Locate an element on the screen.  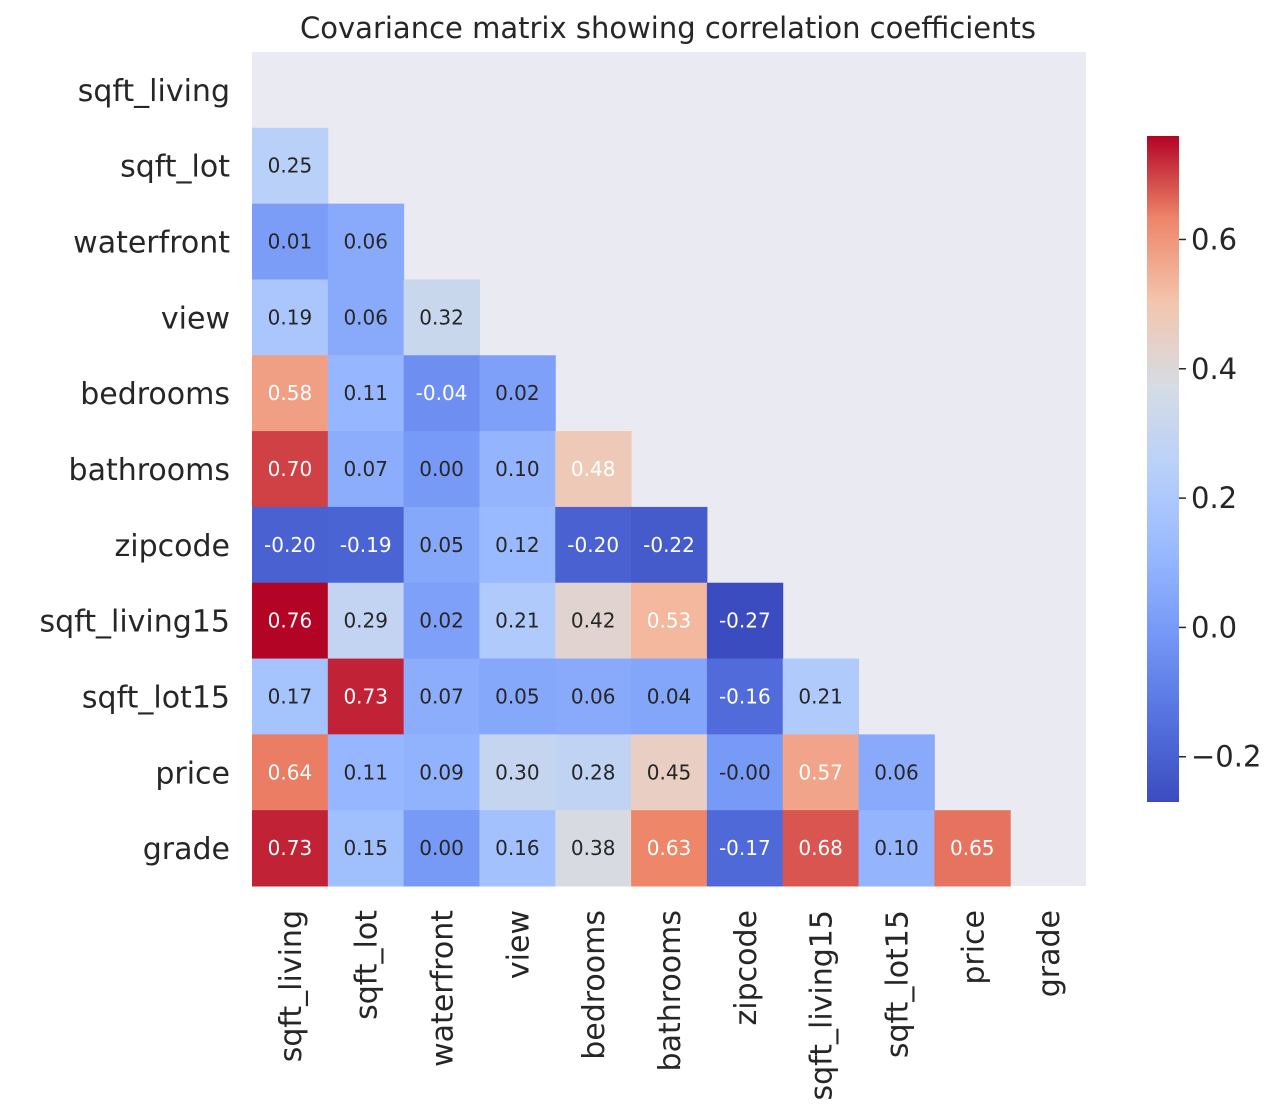
colorbar-tick-label: −0.2 is located at coordinates (1226, 757).